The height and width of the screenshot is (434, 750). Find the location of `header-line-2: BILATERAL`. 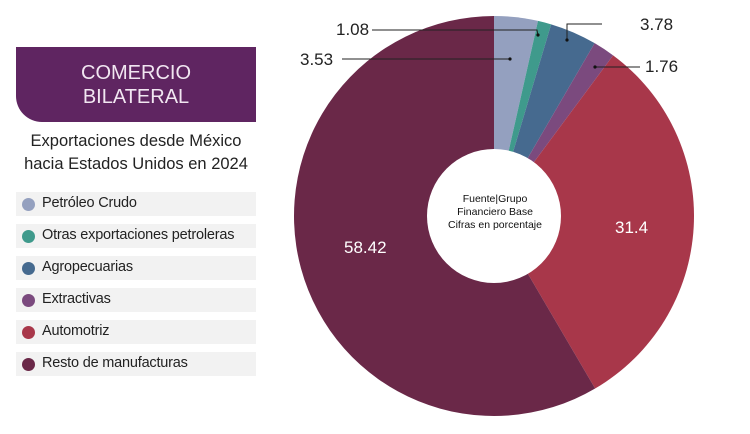

header-line-2: BILATERAL is located at coordinates (136, 97).